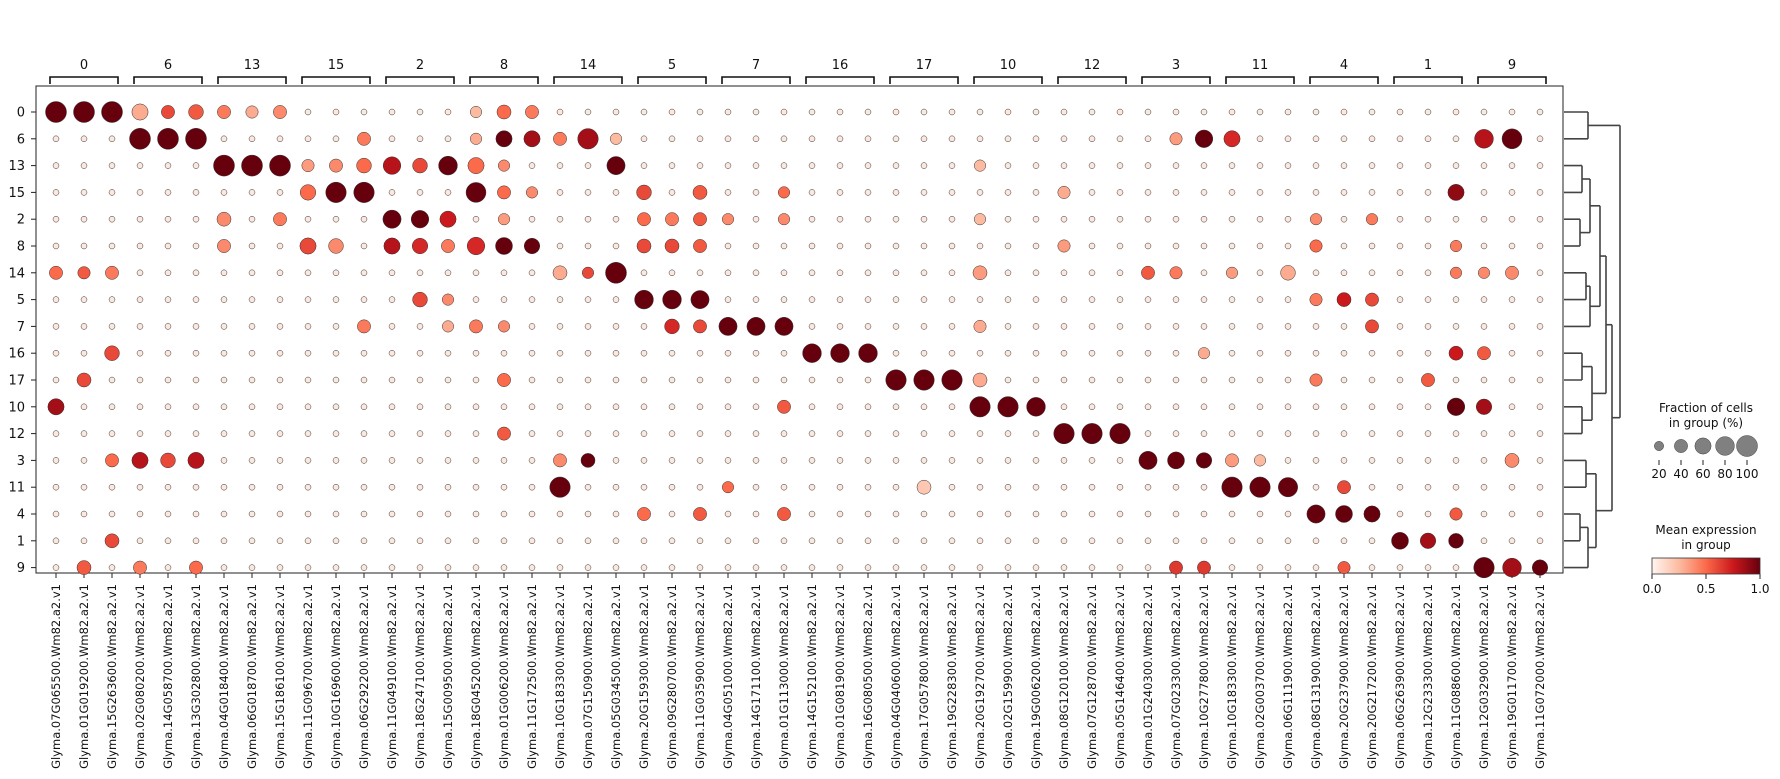 The image size is (1780, 779). I want to click on gene-label: Glyma.10G183300.Wm82.a2.v1, so click(560, 676).